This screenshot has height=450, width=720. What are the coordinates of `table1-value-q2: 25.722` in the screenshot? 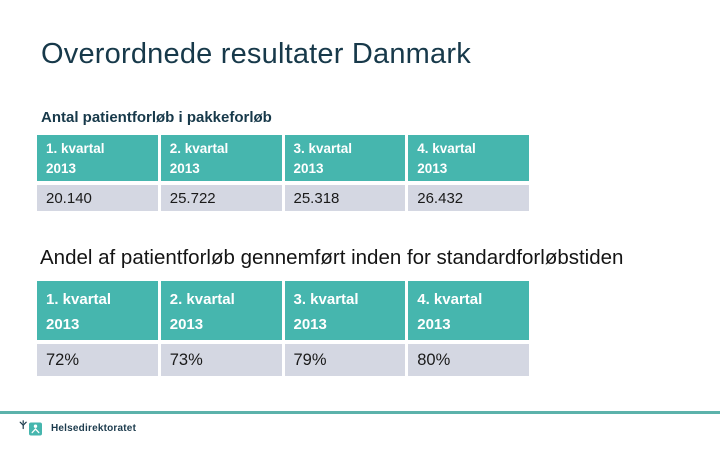 It's located at (221, 198).